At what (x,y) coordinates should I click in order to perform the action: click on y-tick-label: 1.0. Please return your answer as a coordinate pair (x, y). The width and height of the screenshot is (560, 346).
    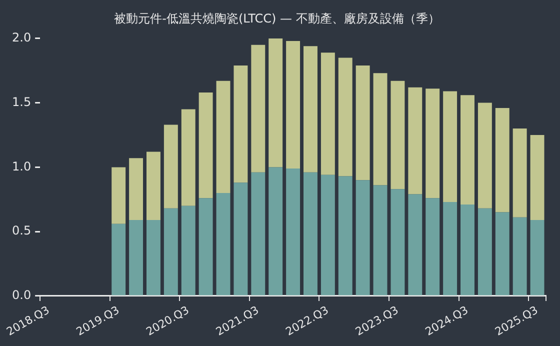
    Looking at the image, I should click on (22, 166).